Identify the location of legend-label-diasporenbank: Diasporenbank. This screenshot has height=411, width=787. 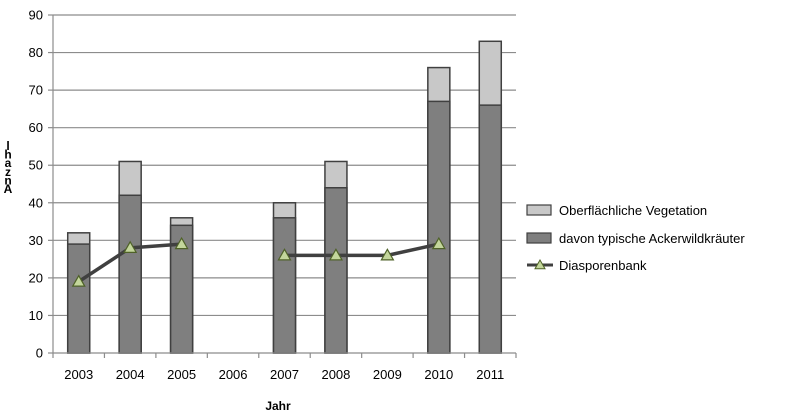
(603, 265).